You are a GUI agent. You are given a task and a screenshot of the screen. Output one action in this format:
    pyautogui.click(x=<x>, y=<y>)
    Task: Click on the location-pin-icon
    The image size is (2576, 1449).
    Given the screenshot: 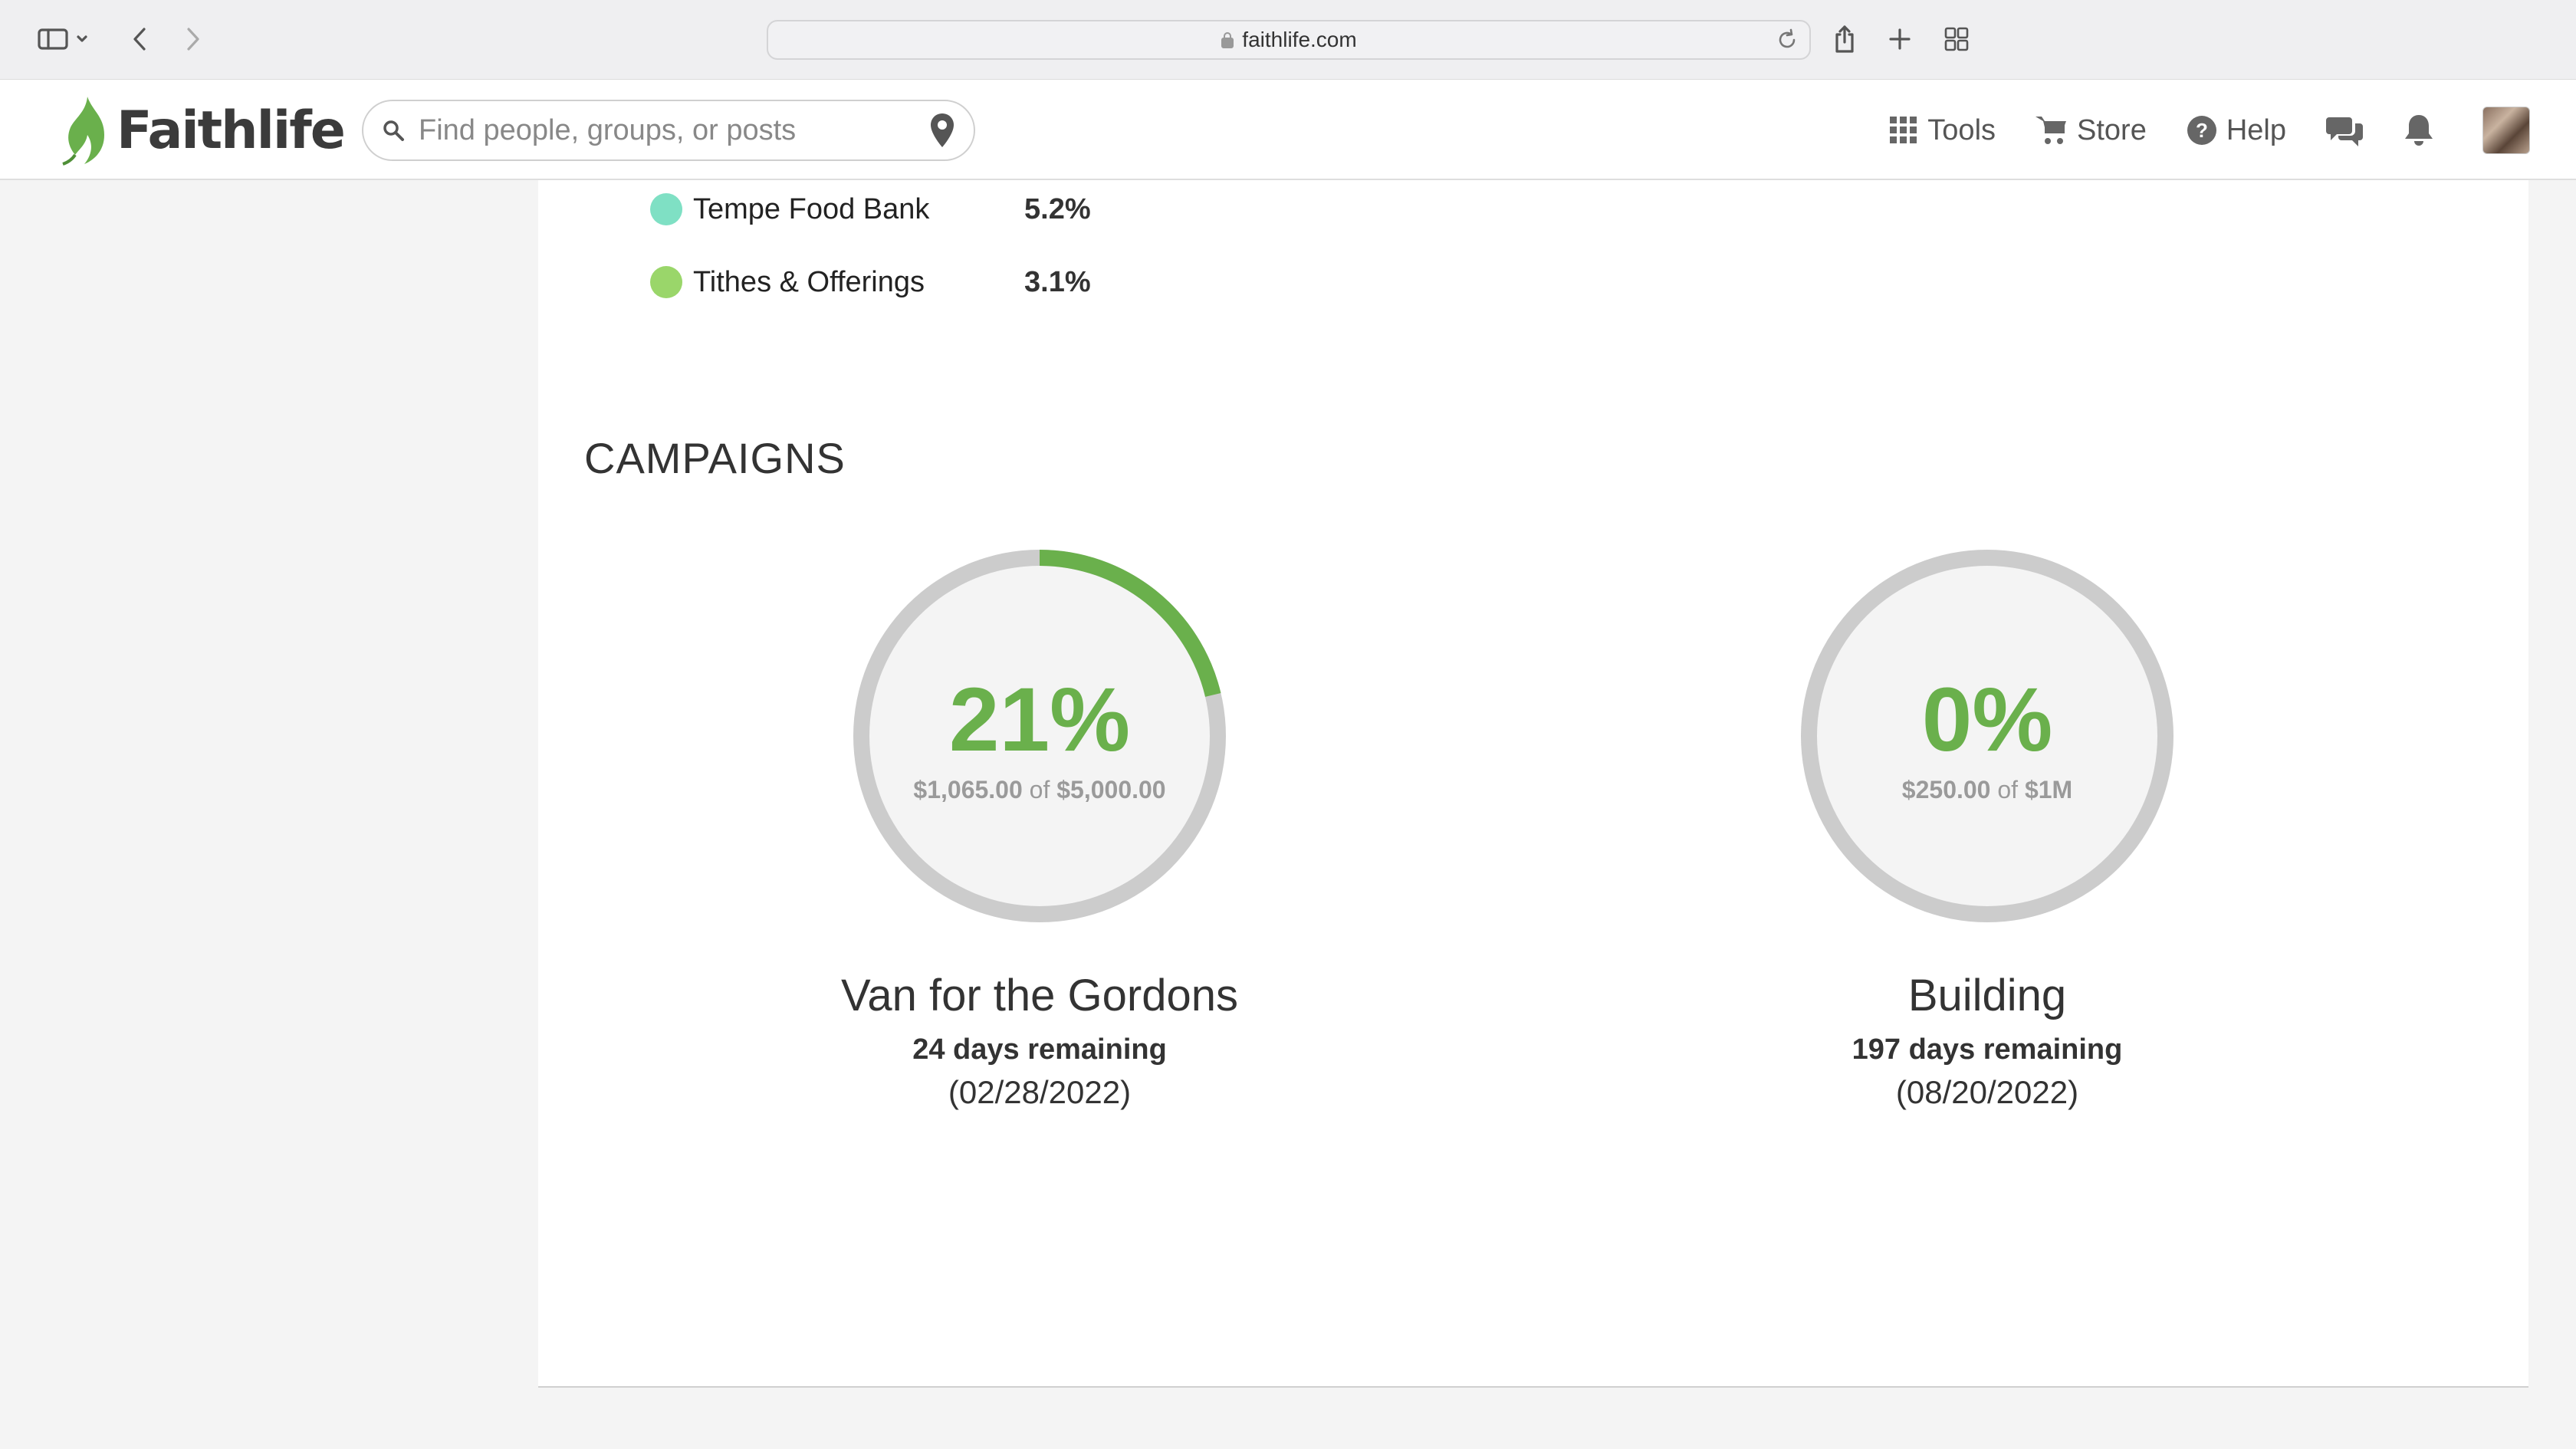 What is the action you would take?
    pyautogui.click(x=942, y=131)
    